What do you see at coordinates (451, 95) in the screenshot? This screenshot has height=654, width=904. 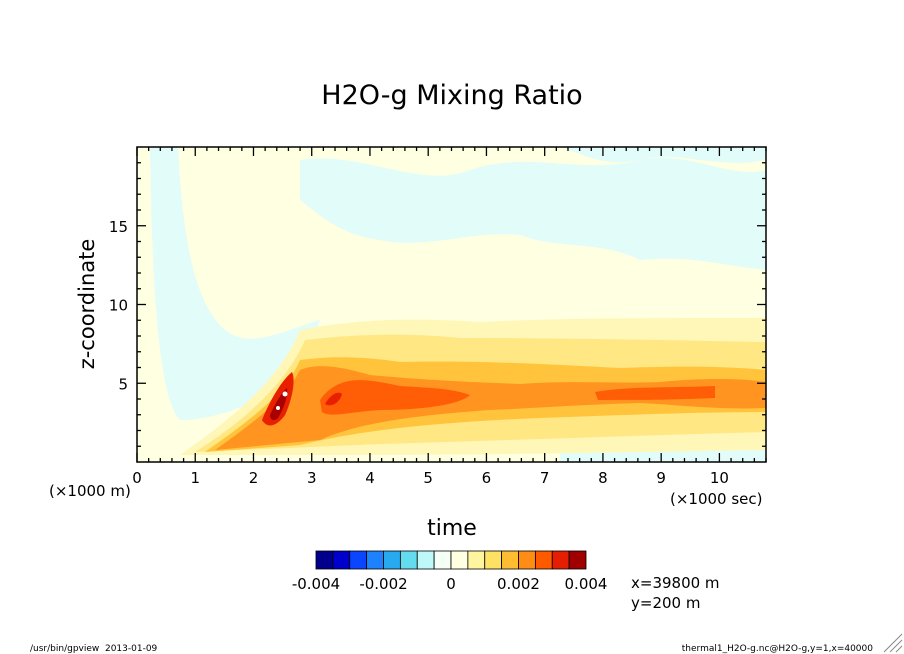 I see `chart-title: H2O-g Mixing Ratio` at bounding box center [451, 95].